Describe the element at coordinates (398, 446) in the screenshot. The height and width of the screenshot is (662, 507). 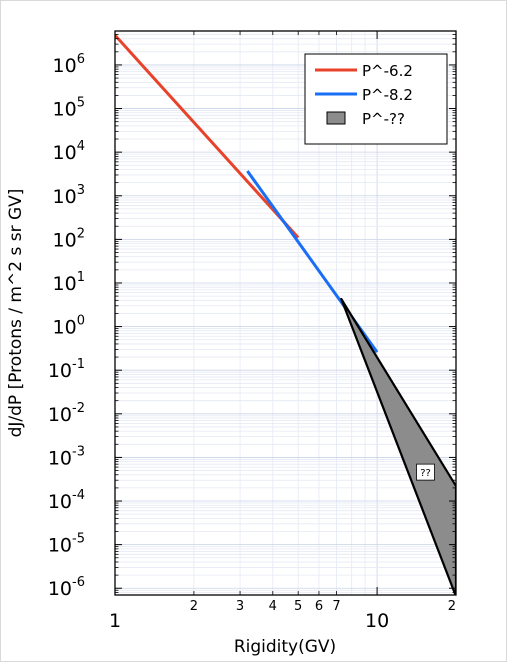
I see `series-band-P^-??` at that location.